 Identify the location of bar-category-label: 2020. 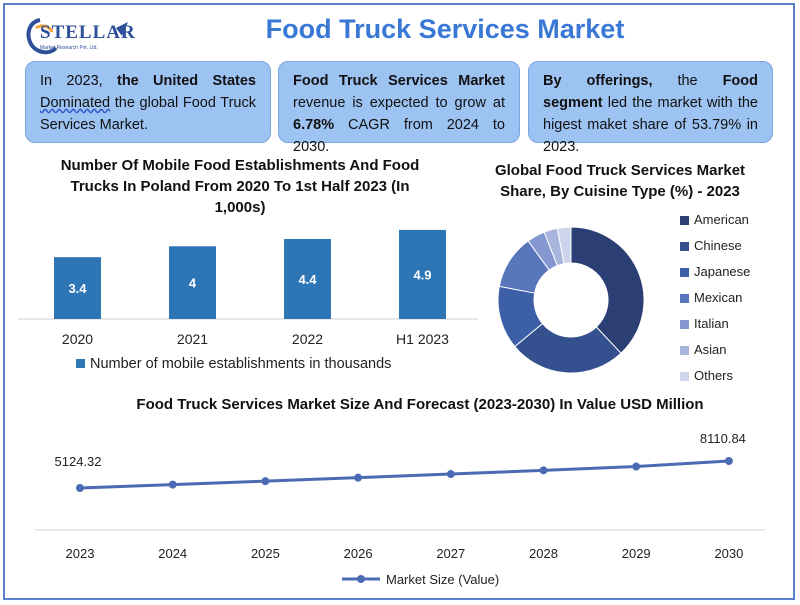
(77, 339).